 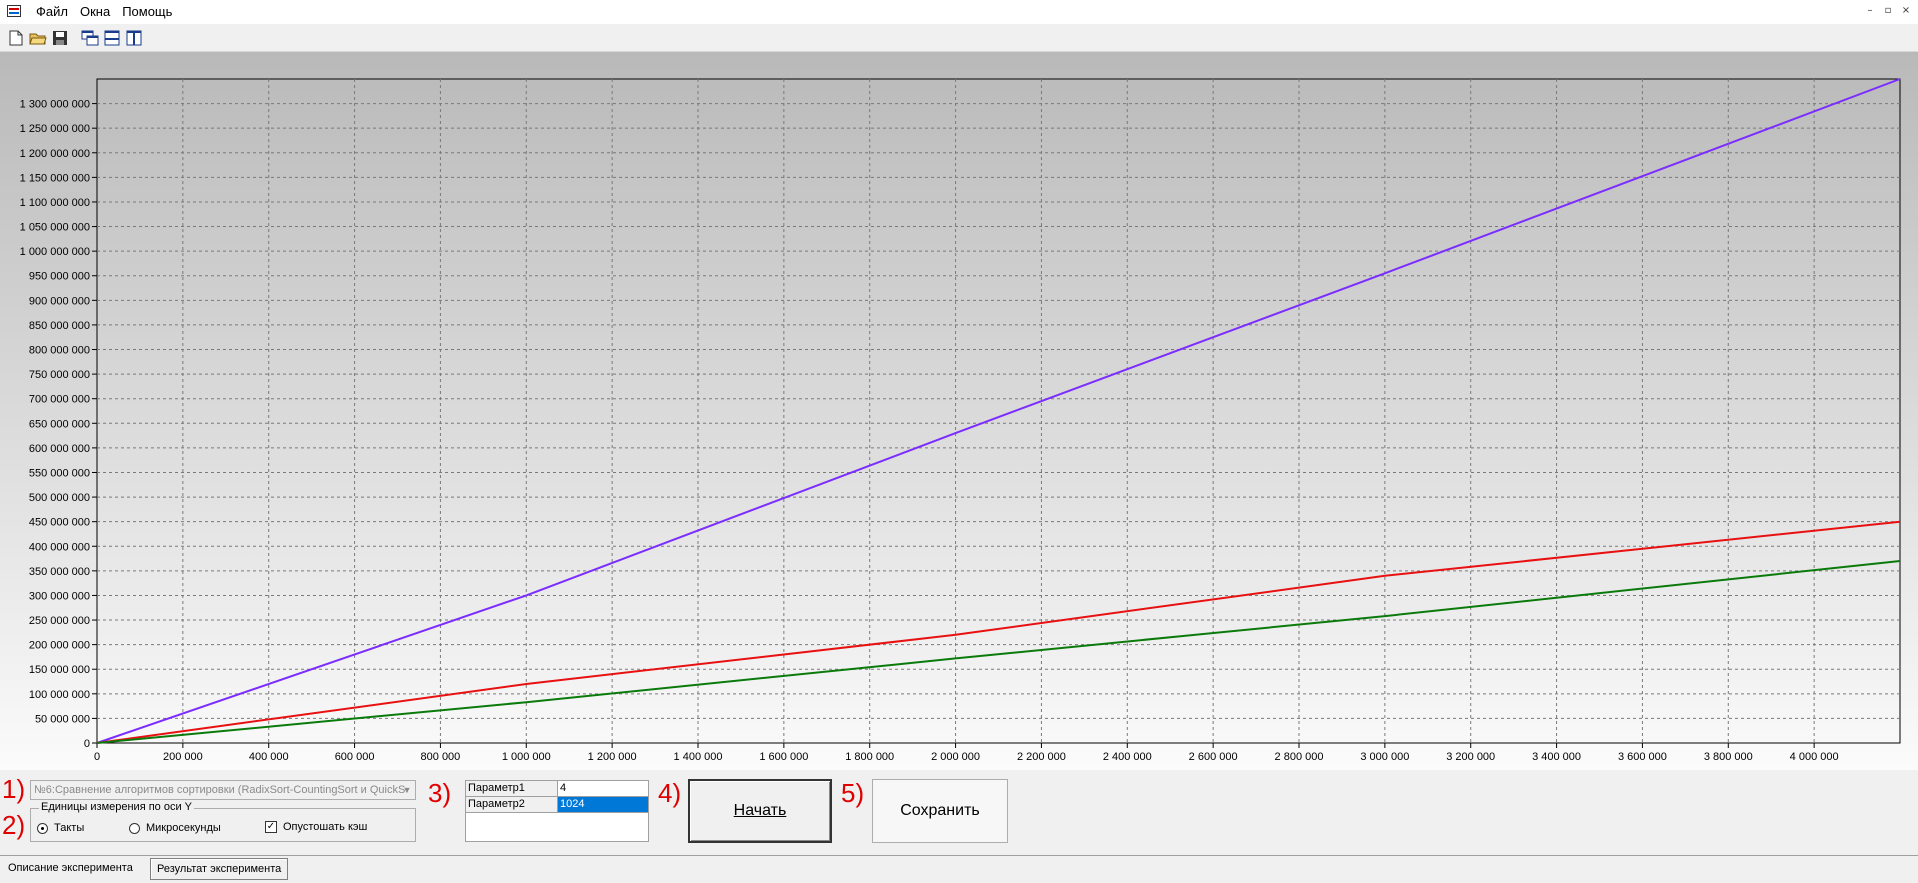 I want to click on y-tick-label: 450 000 000, so click(x=59, y=523).